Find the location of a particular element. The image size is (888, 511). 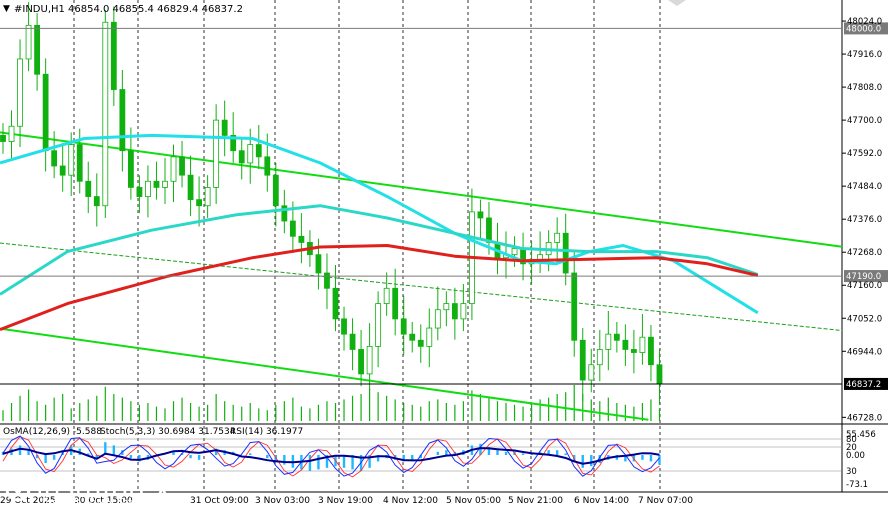

watermark-tagline: Instant Forex Trading is located at coordinates (100, 502).